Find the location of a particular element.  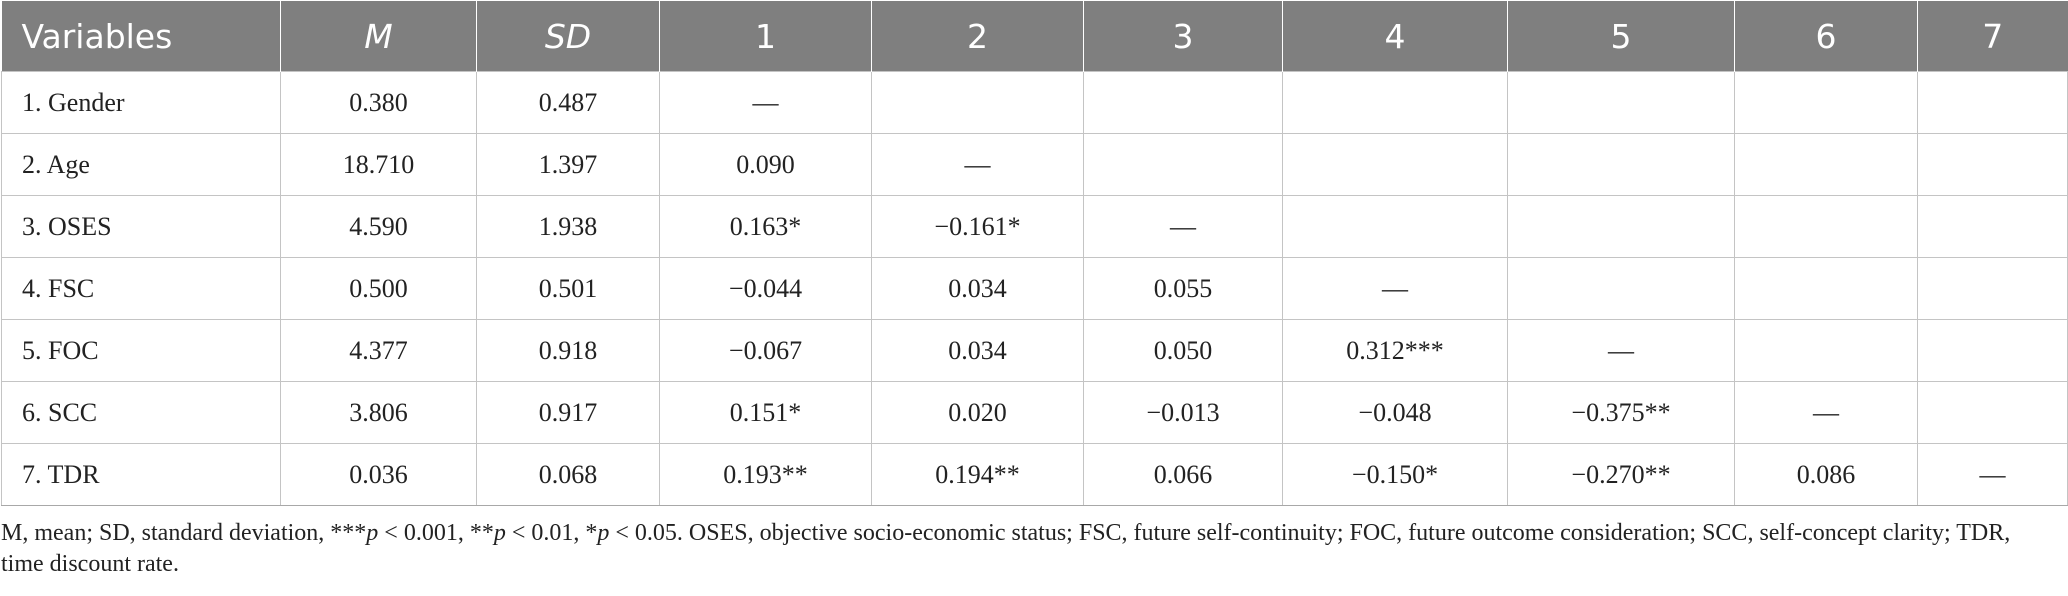

table-row: 3. OSES 4.590 1.938 0.163* −0.161* — is located at coordinates (1034, 226).